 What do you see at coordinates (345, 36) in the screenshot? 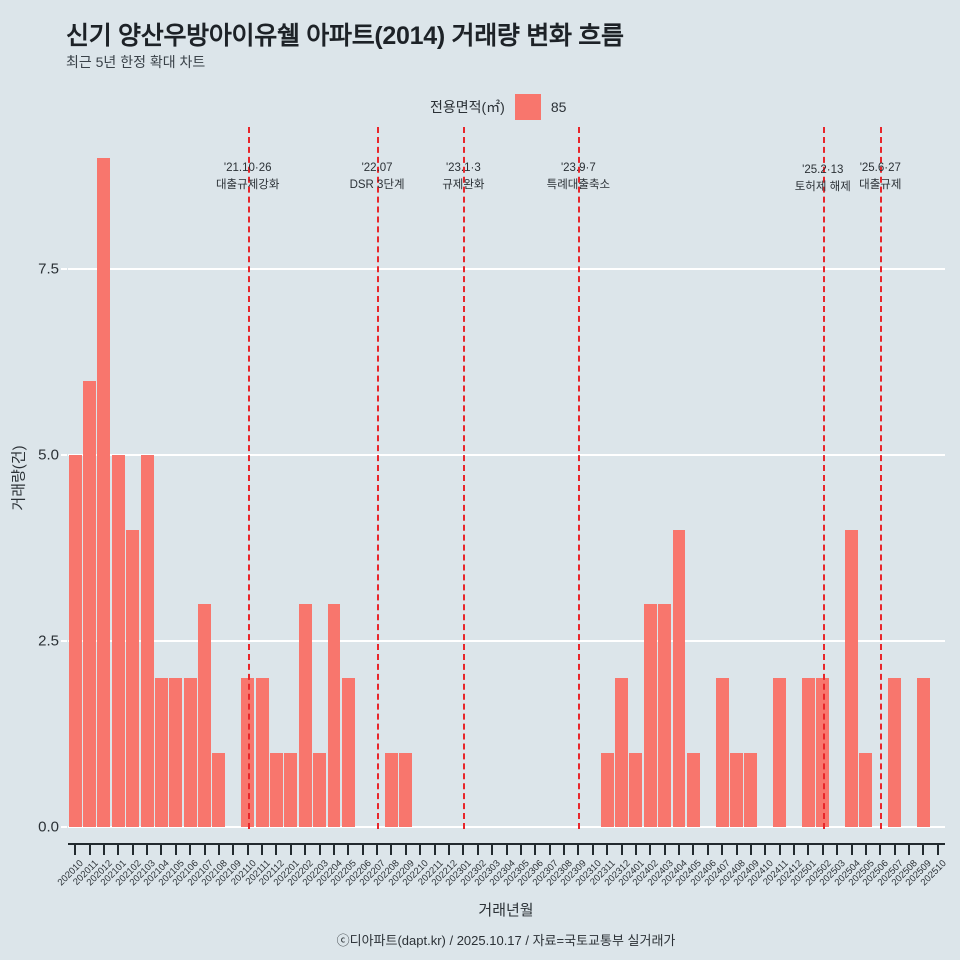
I see `page-title: 신기 양산우방아이유쉘 아파트(2014) 거래량 변화 흐름` at bounding box center [345, 36].